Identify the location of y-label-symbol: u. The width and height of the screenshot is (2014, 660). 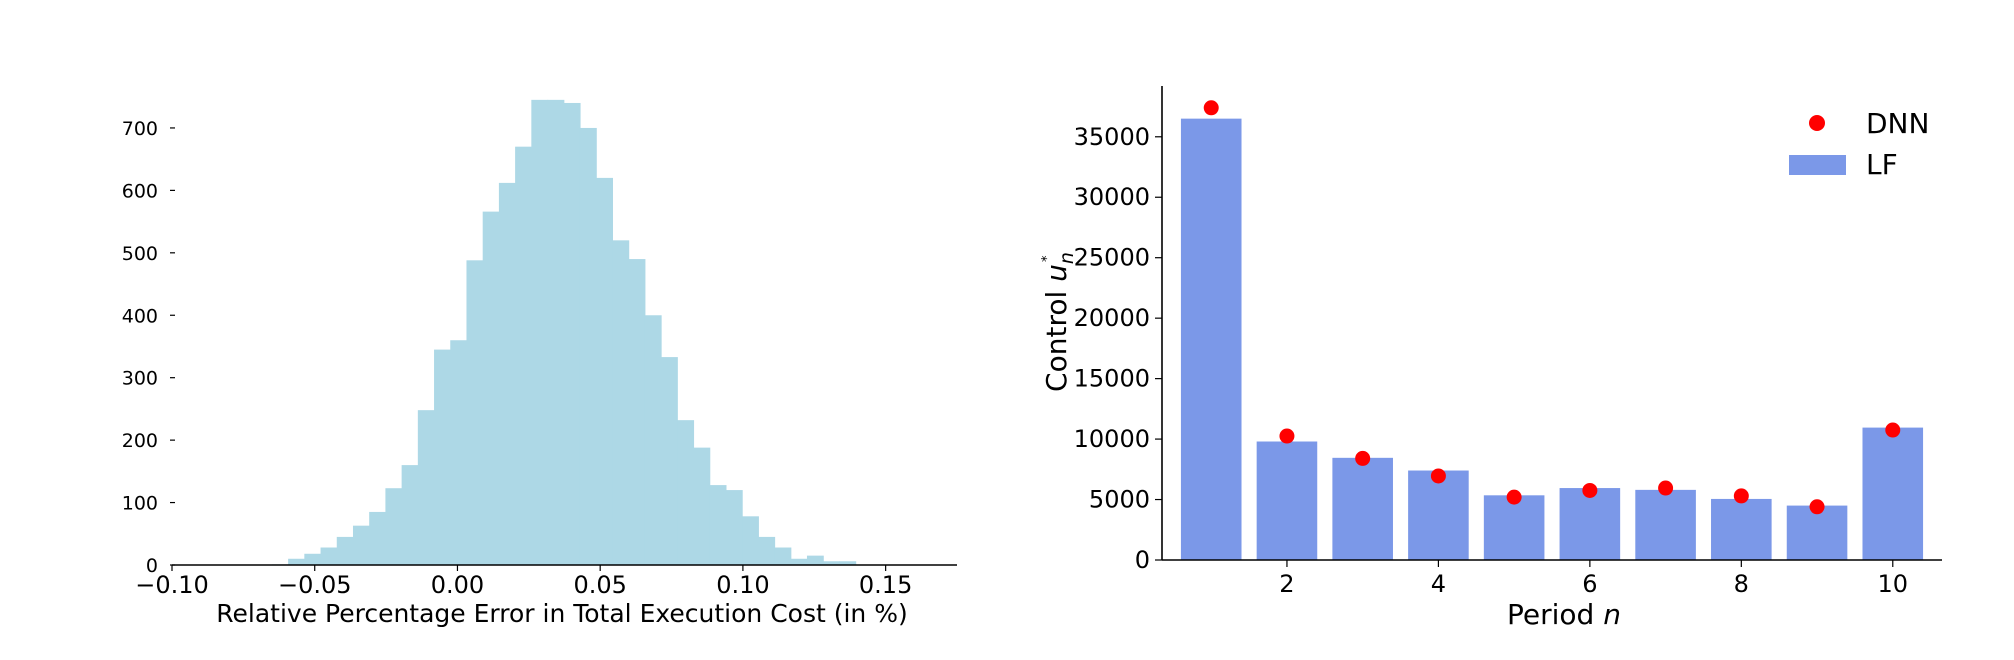
(1056, 273).